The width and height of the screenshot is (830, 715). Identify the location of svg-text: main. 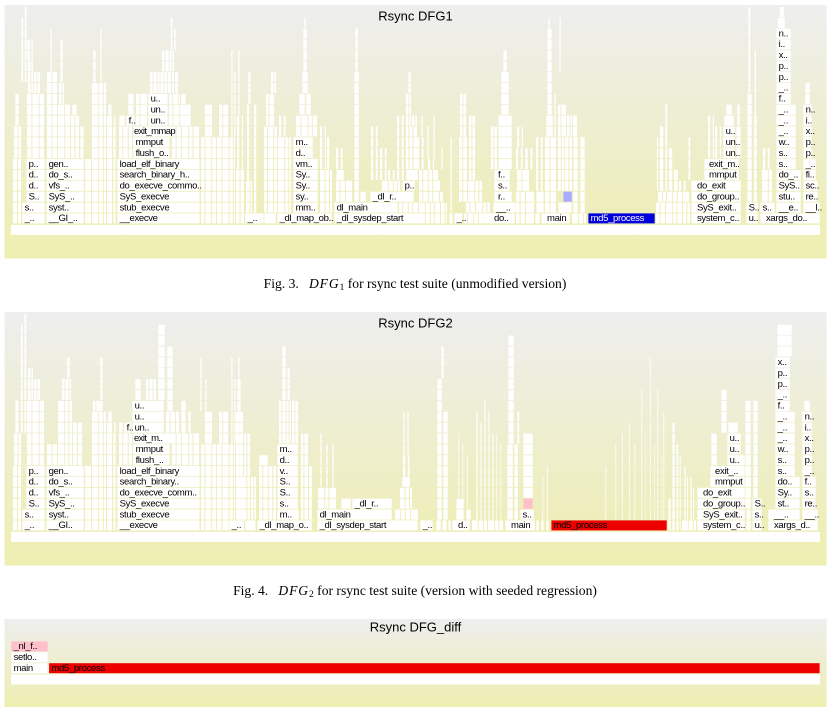
(23, 668).